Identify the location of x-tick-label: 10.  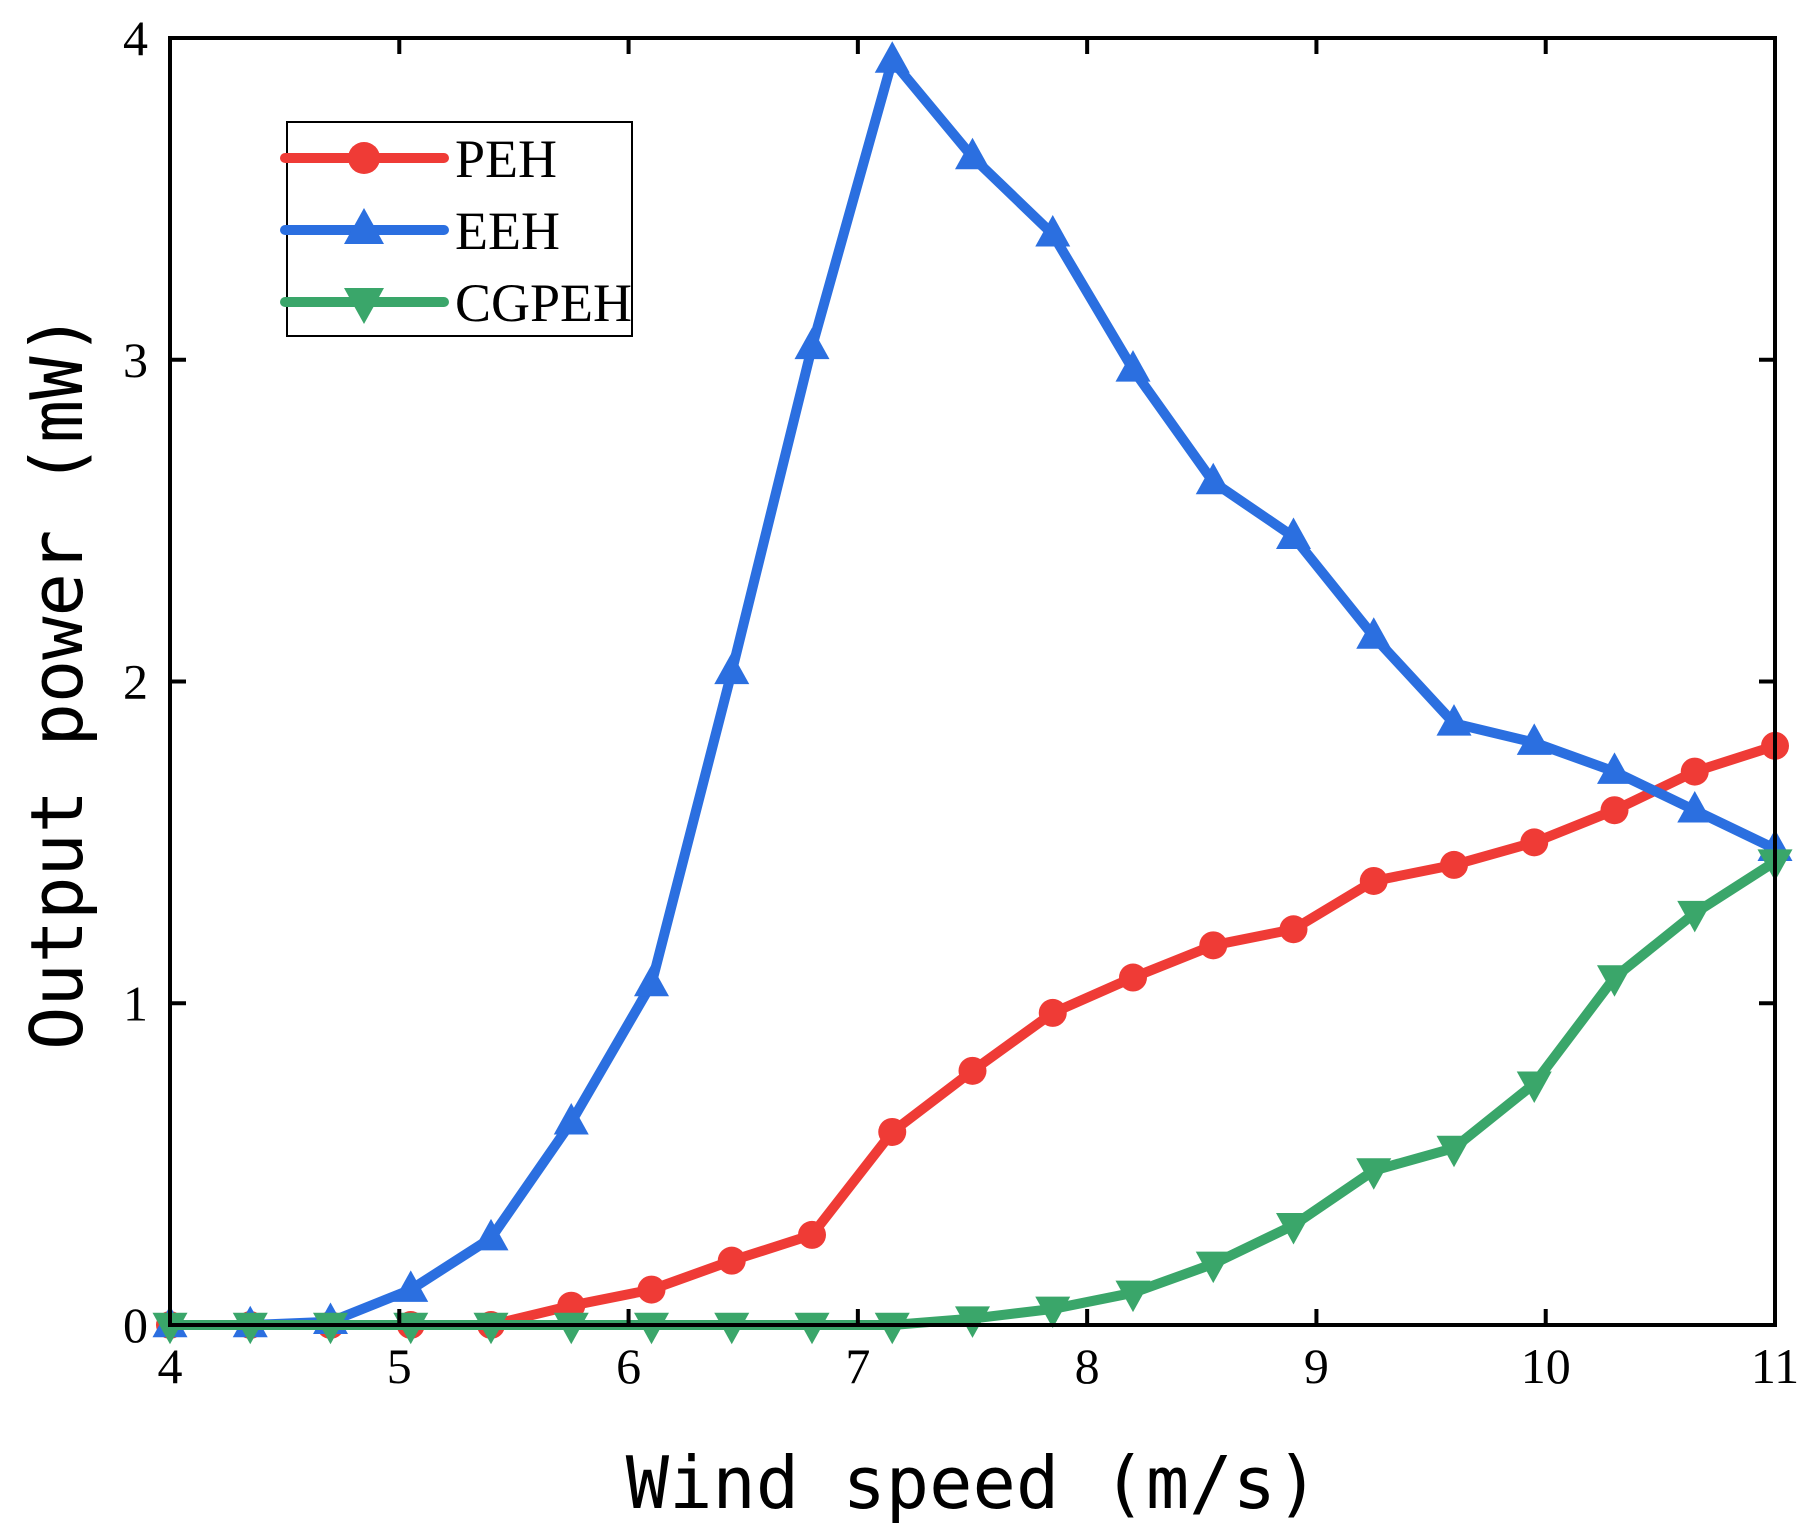
(1546, 1366).